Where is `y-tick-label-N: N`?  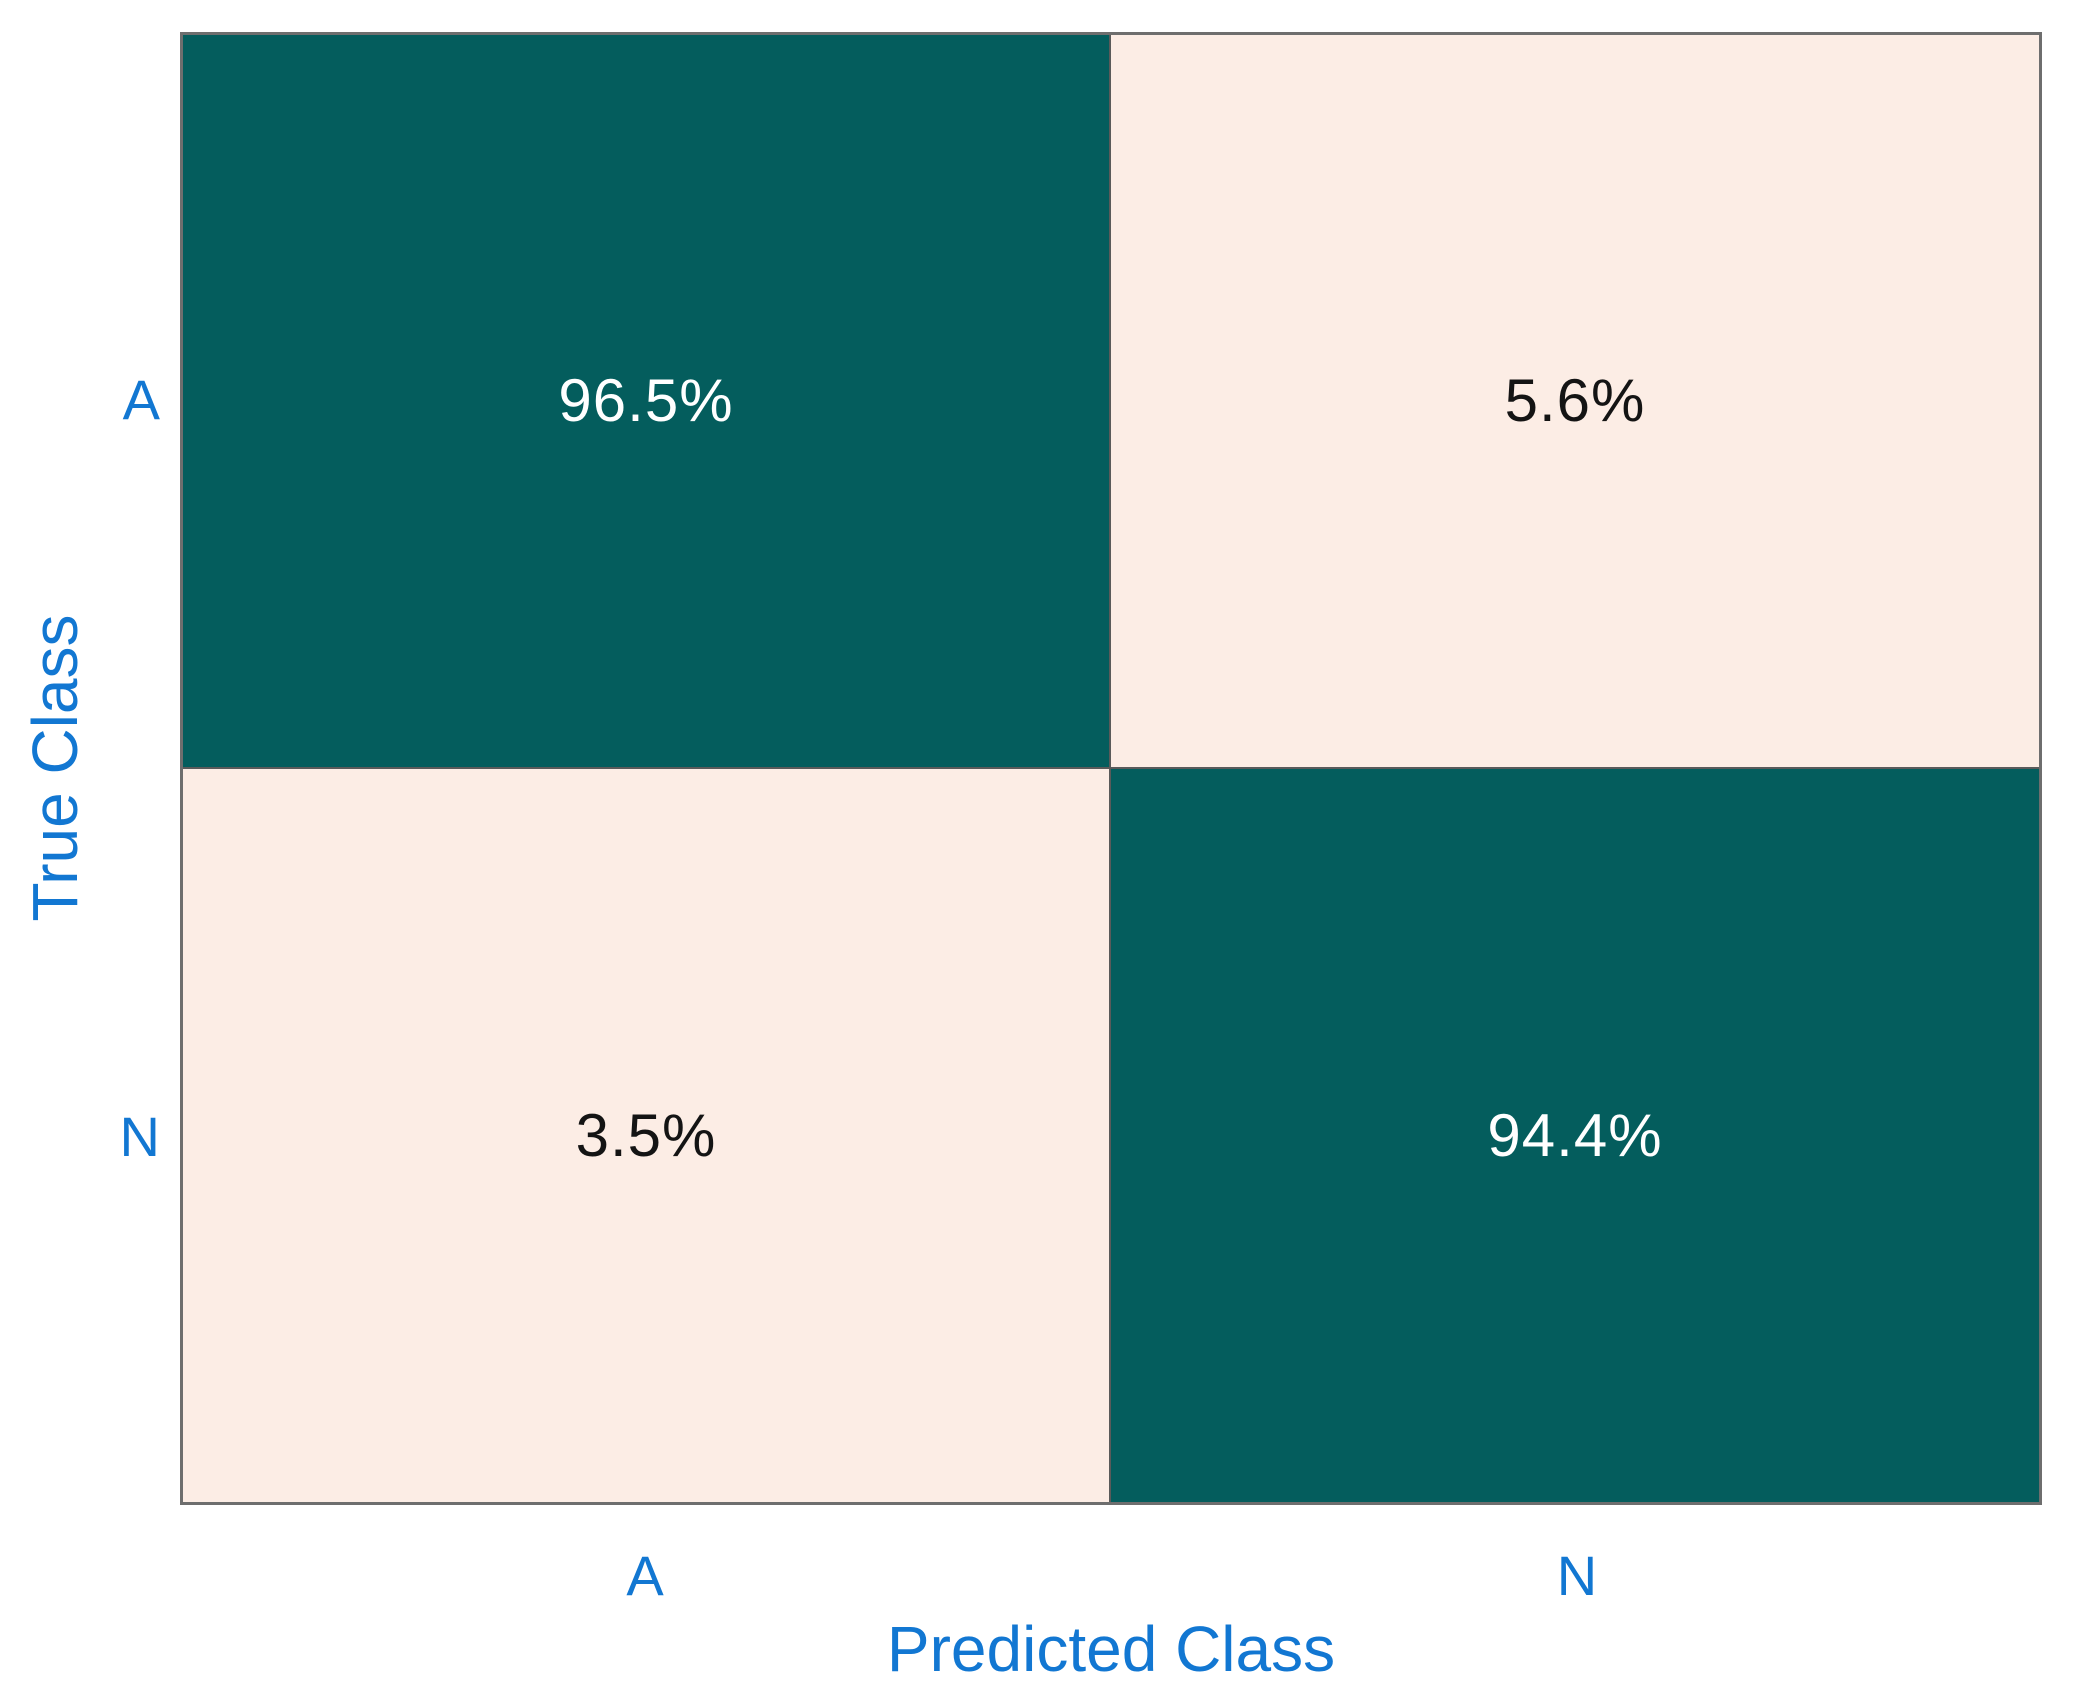
y-tick-label-N: N is located at coordinates (139, 1136).